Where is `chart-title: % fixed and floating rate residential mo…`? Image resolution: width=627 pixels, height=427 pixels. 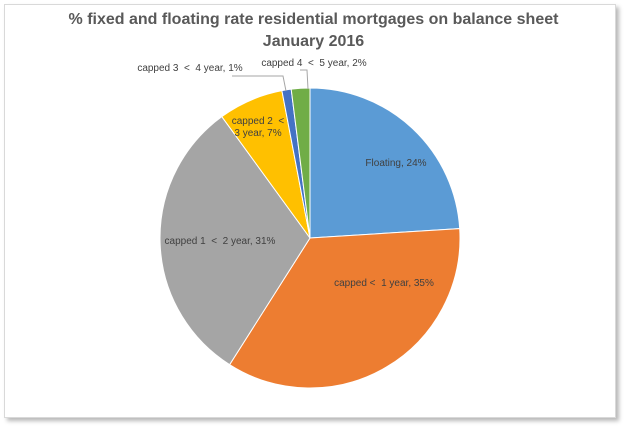 chart-title: % fixed and floating rate residential mo… is located at coordinates (313, 19).